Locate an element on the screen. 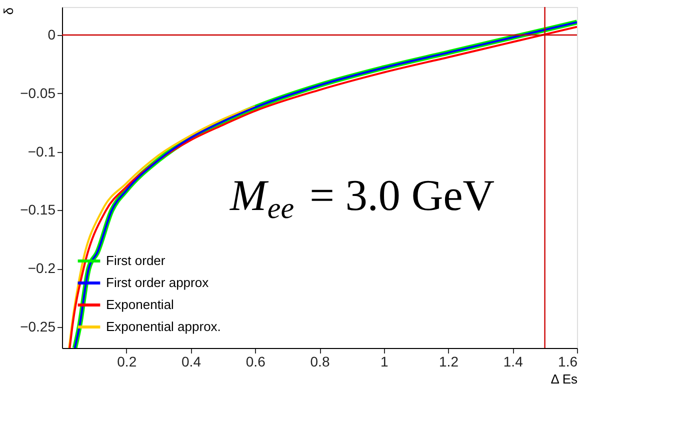 Image resolution: width=684 pixels, height=438 pixels. y-tick-label: −0.2 is located at coordinates (42, 268).